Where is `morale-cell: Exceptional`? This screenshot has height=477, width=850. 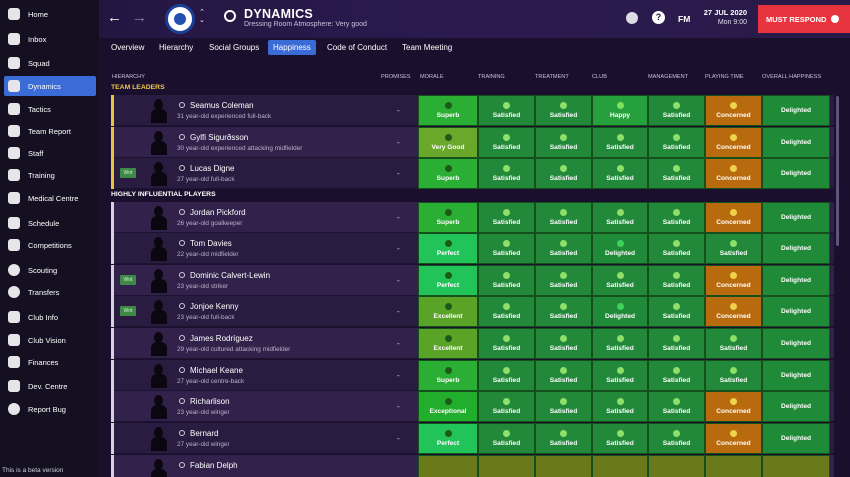
morale-cell: Exceptional is located at coordinates (448, 406).